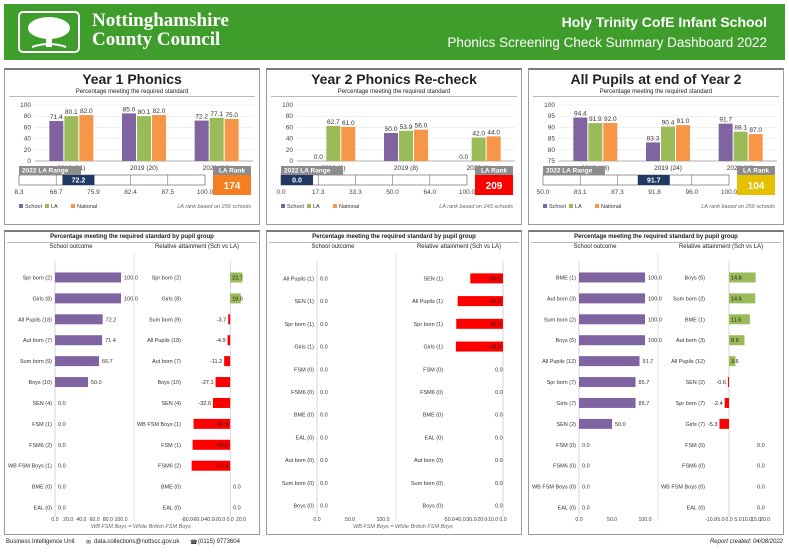 The height and width of the screenshot is (553, 789). I want to click on panel-subtitle: Percentage meeting the required standard, so click(656, 93).